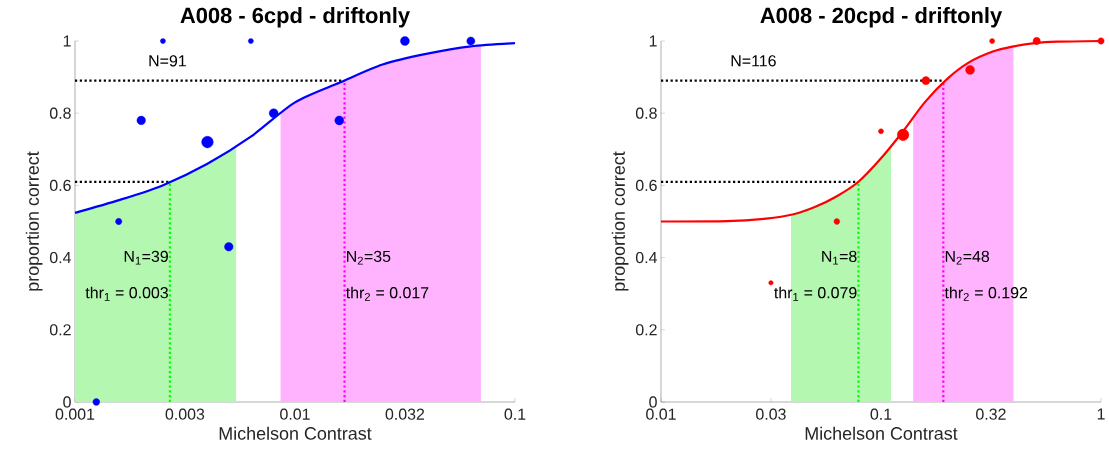  Describe the element at coordinates (815, 293) in the screenshot. I see `annotation: thr$_{1}$ = 0.079` at that location.